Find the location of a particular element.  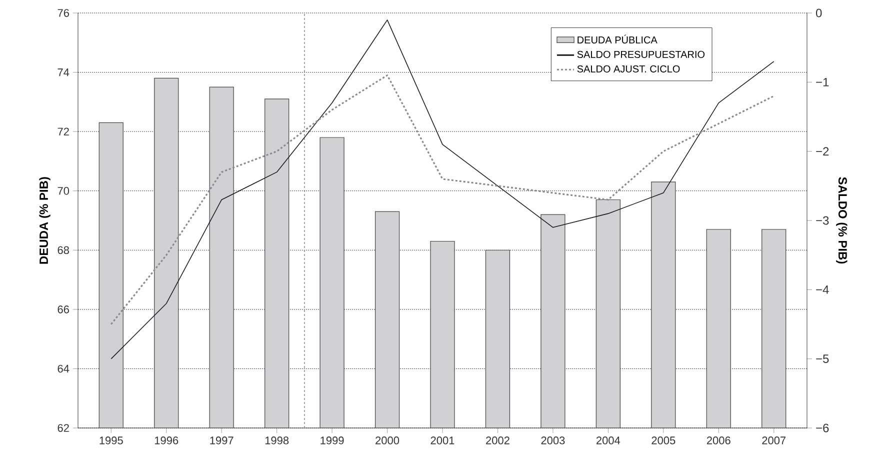

x-tick-label: 1997 is located at coordinates (222, 440).